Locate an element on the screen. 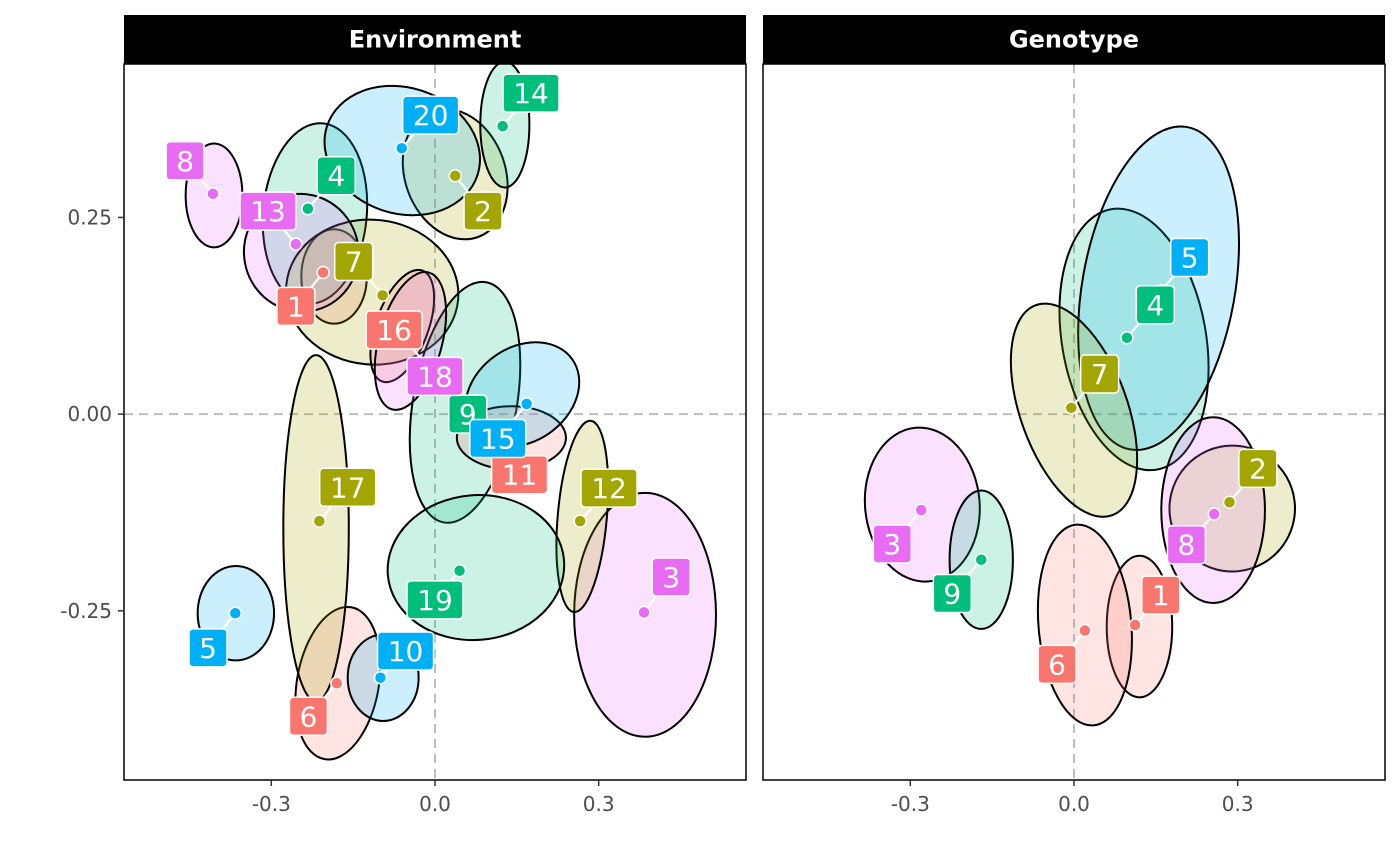 The width and height of the screenshot is (1400, 866). point-label: 18 is located at coordinates (435, 376).